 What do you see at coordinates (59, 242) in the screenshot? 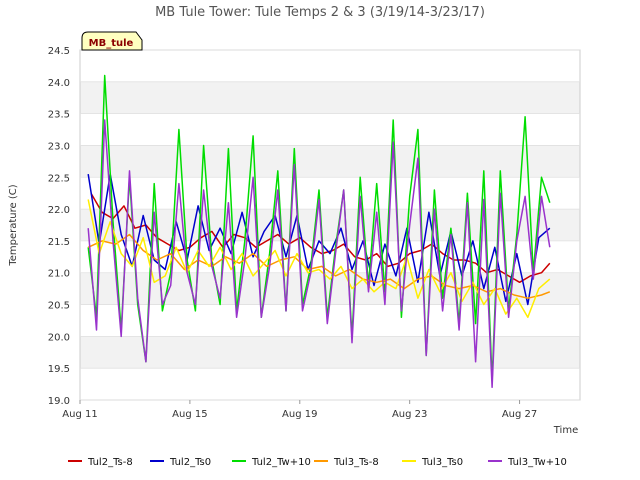
I see `y-tick-label: 21.5` at bounding box center [59, 242].